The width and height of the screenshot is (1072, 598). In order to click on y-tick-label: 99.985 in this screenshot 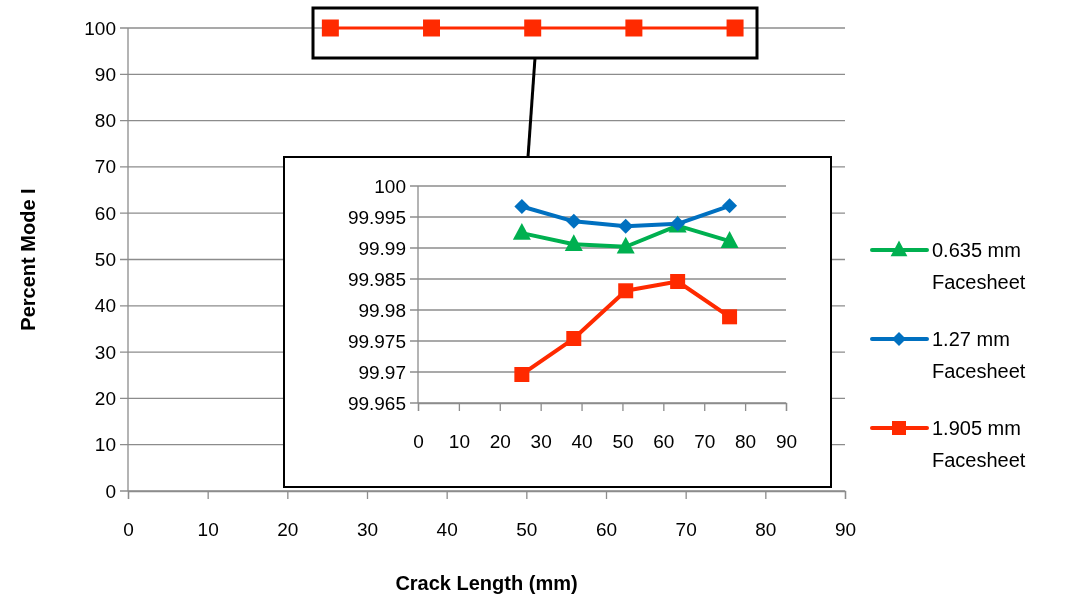, I will do `click(376, 279)`.